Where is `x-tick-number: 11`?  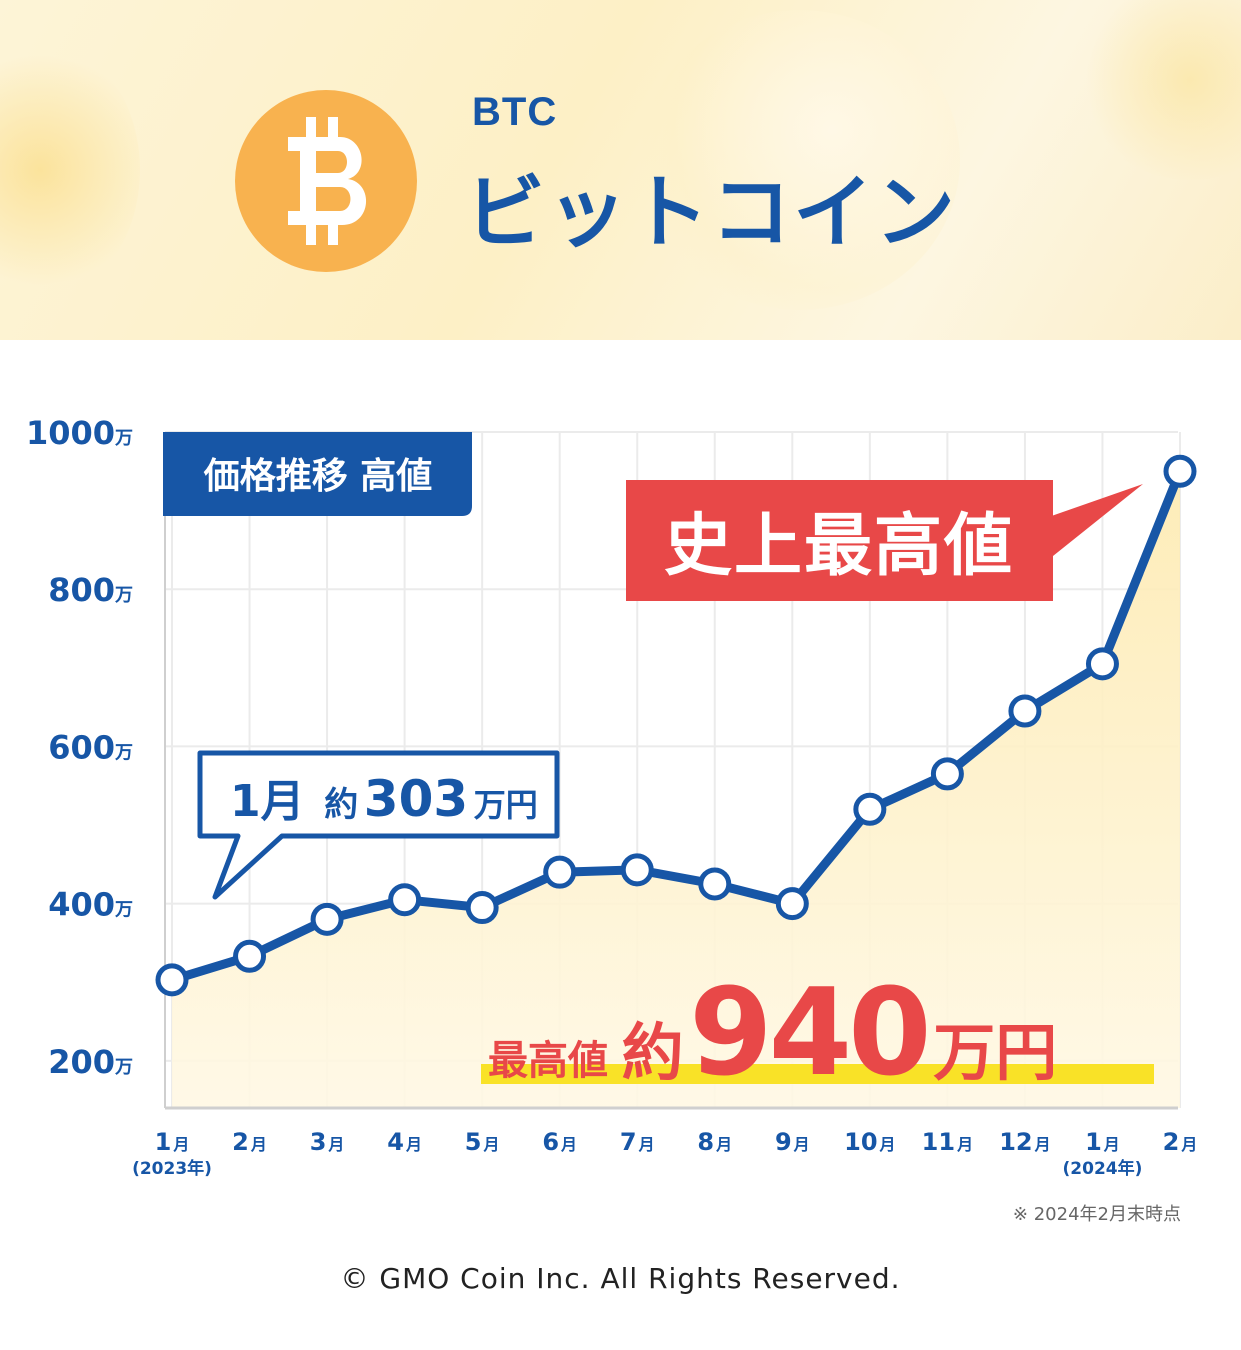
x-tick-number: 11 is located at coordinates (938, 1142).